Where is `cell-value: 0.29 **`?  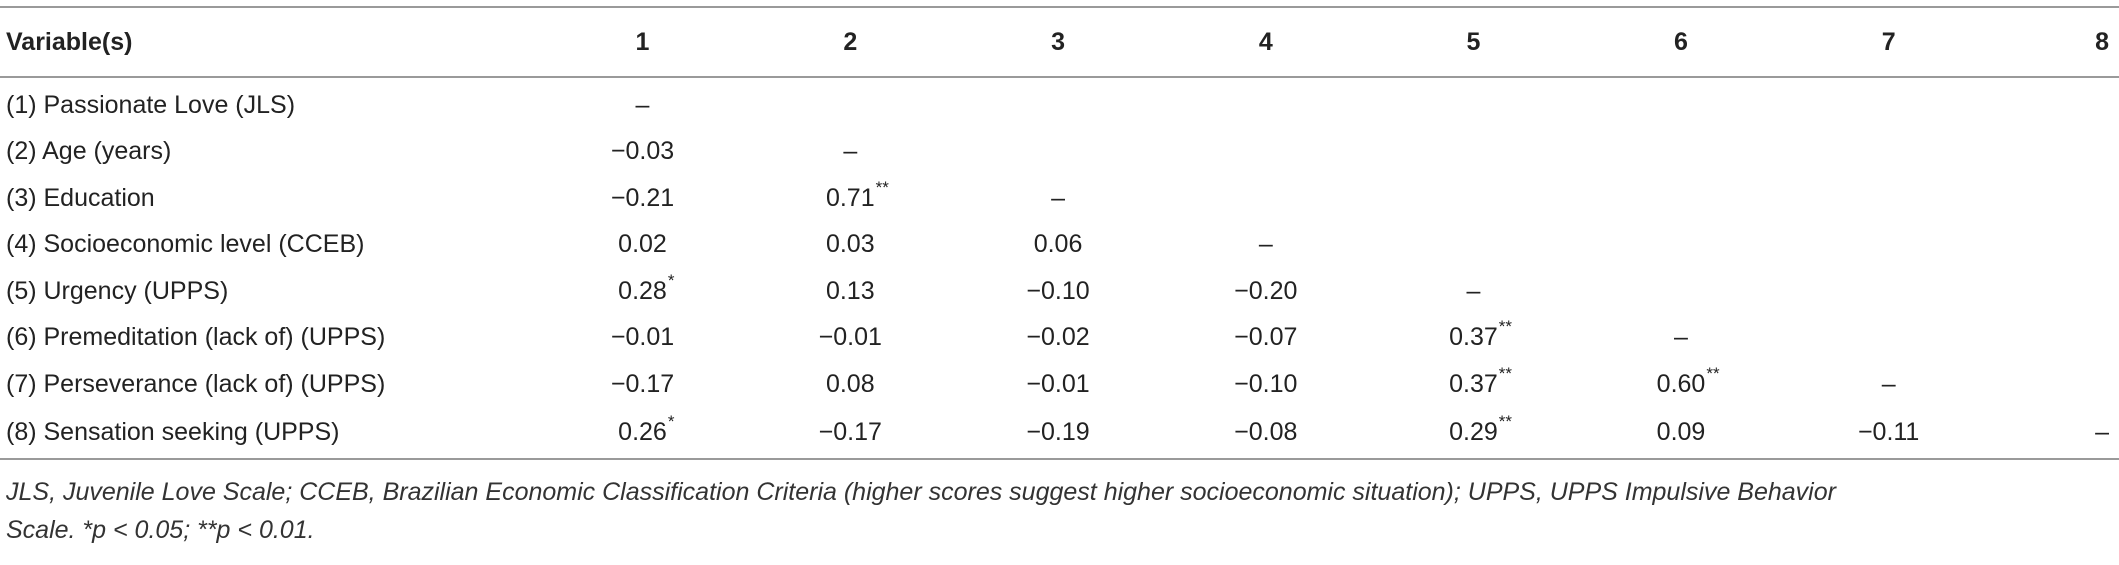 cell-value: 0.29 ** is located at coordinates (1481, 429).